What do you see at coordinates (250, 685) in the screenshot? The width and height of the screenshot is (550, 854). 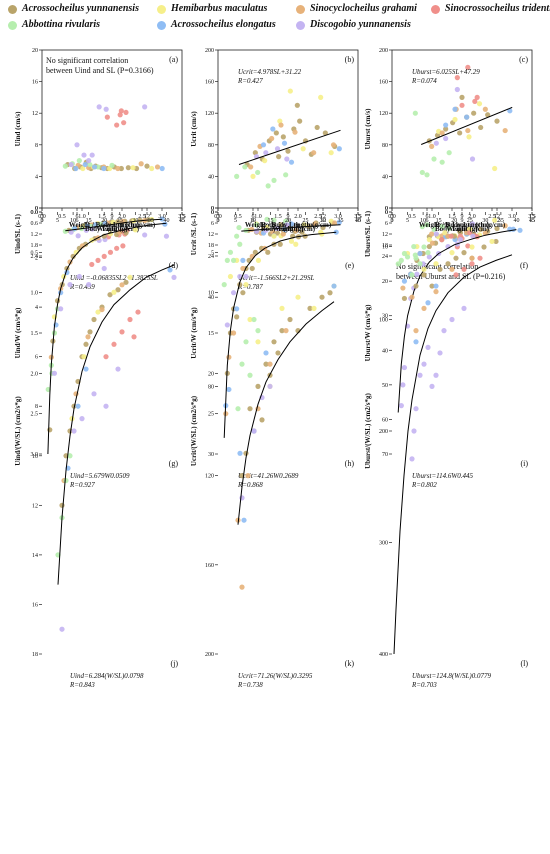 I see `r-value-text: R=0.738` at bounding box center [250, 685].